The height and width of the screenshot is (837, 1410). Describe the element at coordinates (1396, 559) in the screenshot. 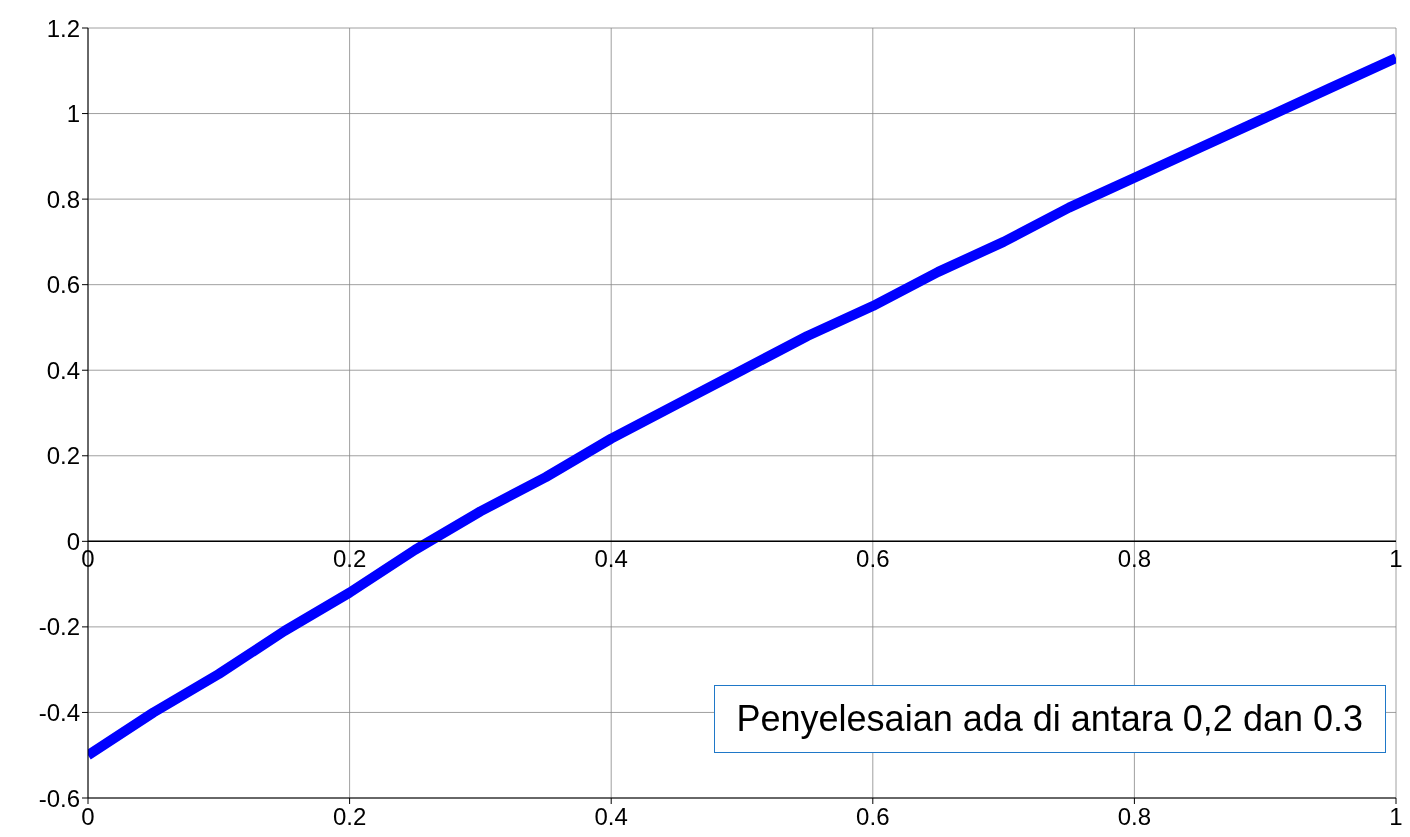

I see `x2-tick-label: 1` at that location.